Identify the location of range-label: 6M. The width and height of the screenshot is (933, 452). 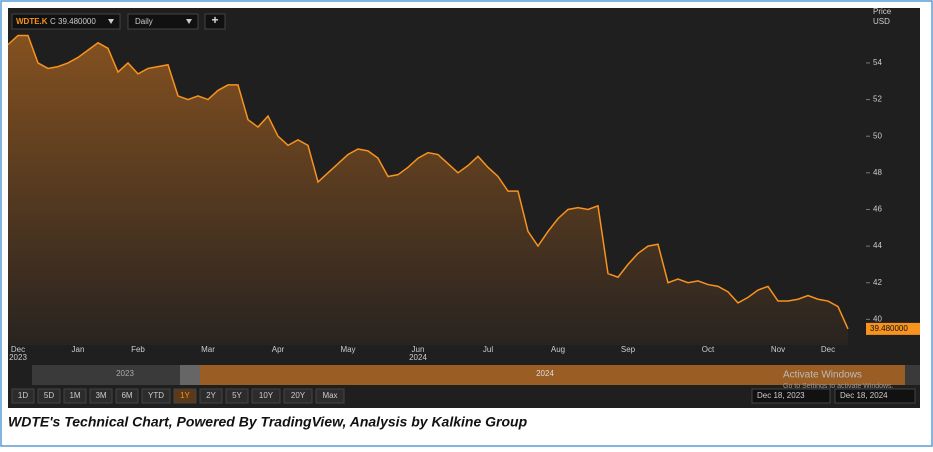
(126, 395).